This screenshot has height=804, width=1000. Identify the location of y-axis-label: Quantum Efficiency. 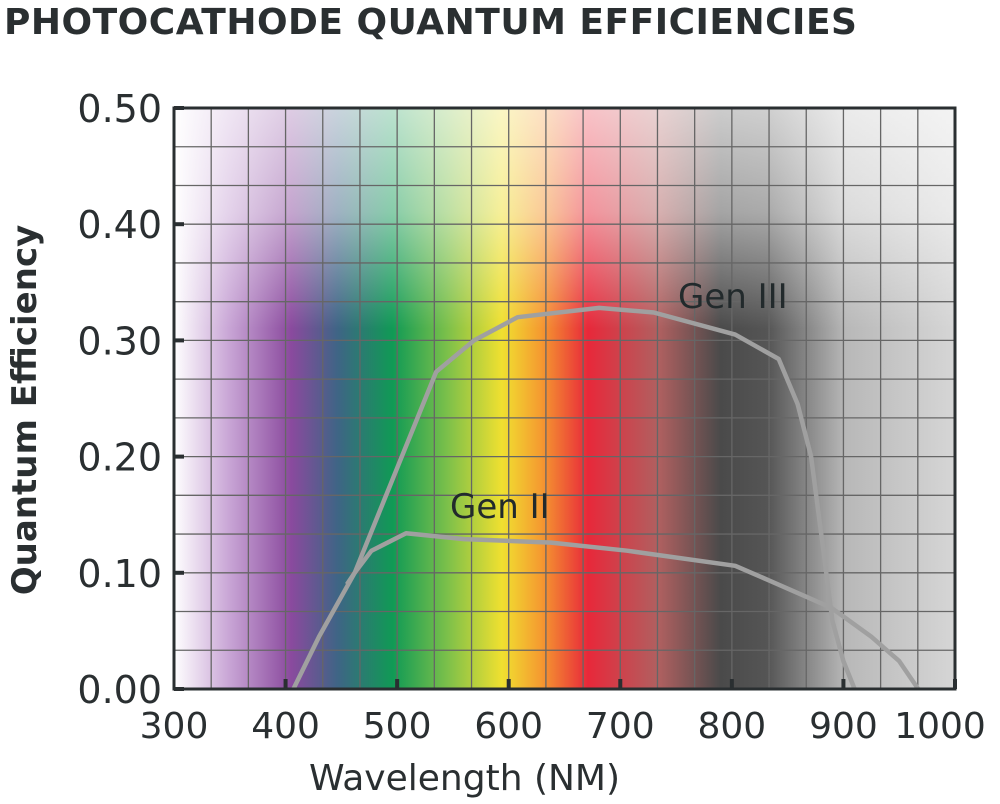
(25, 410).